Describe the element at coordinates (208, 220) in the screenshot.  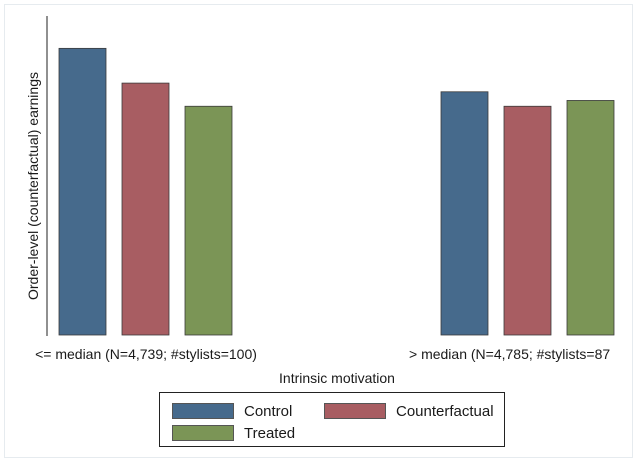
I see `bar-treated-below-median` at that location.